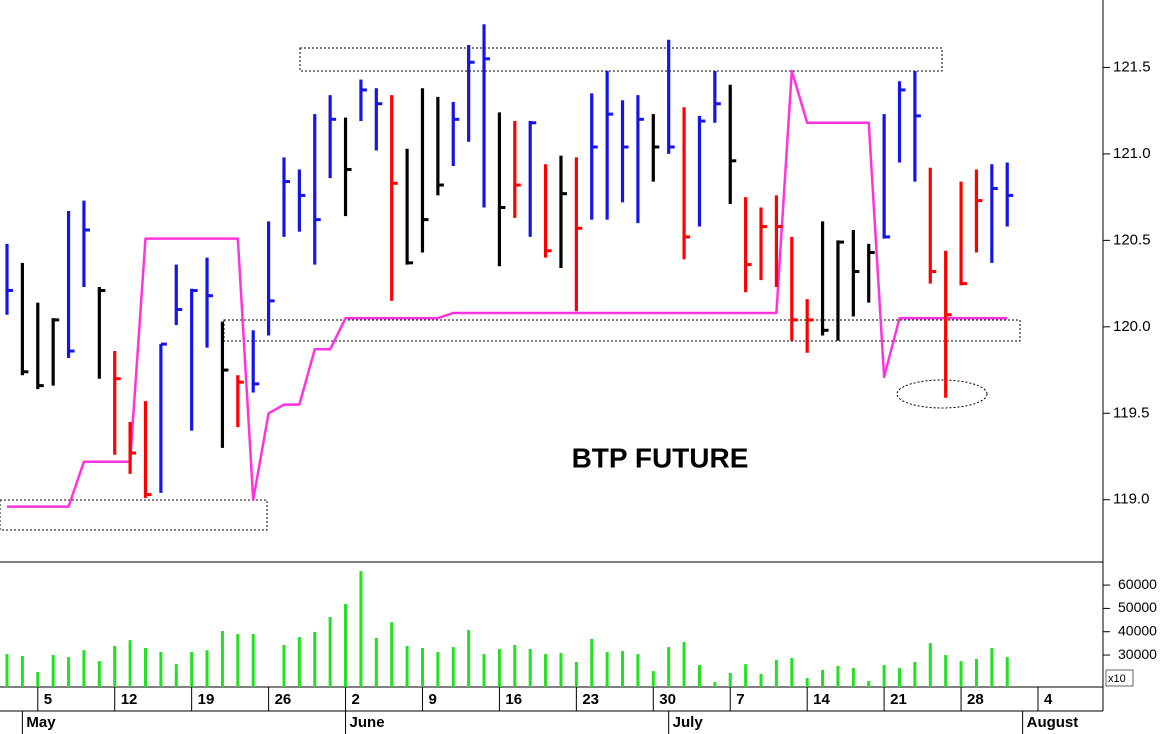 The width and height of the screenshot is (1175, 734). What do you see at coordinates (367, 722) in the screenshot?
I see `month-label: June` at bounding box center [367, 722].